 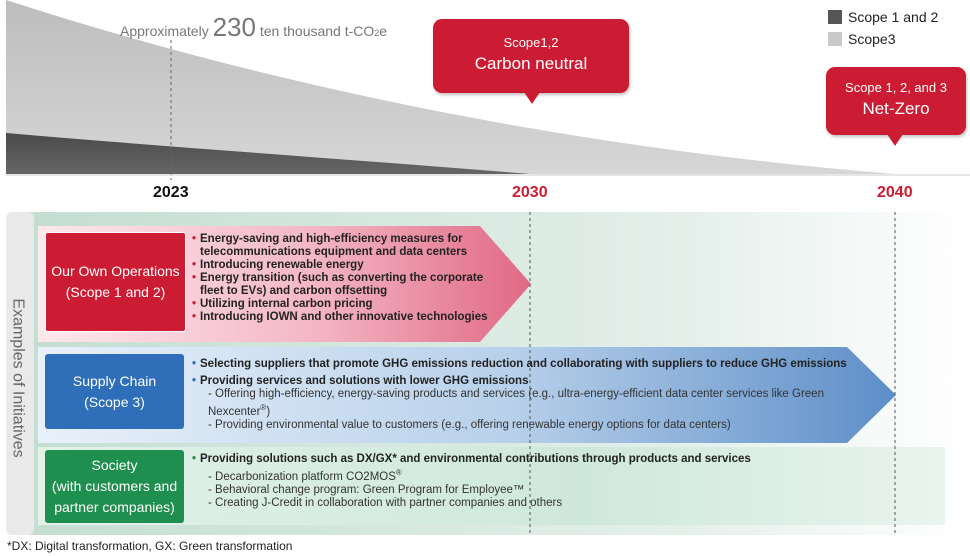 I want to click on year-2023: 2023, so click(x=171, y=192).